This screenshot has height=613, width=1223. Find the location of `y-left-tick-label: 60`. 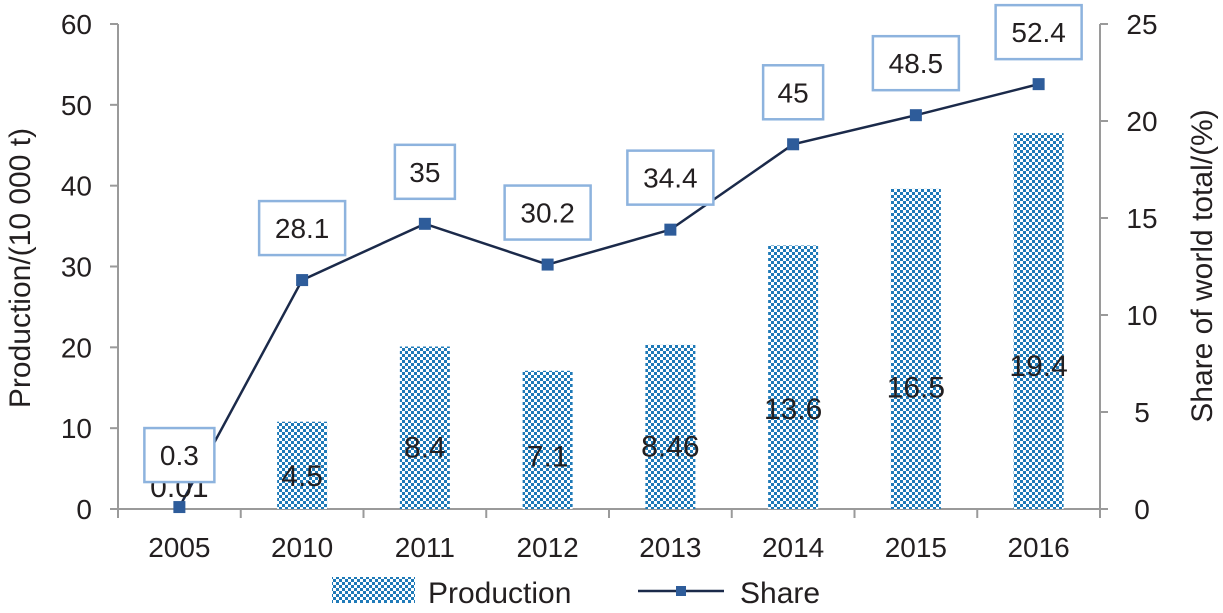

y-left-tick-label: 60 is located at coordinates (76, 24).